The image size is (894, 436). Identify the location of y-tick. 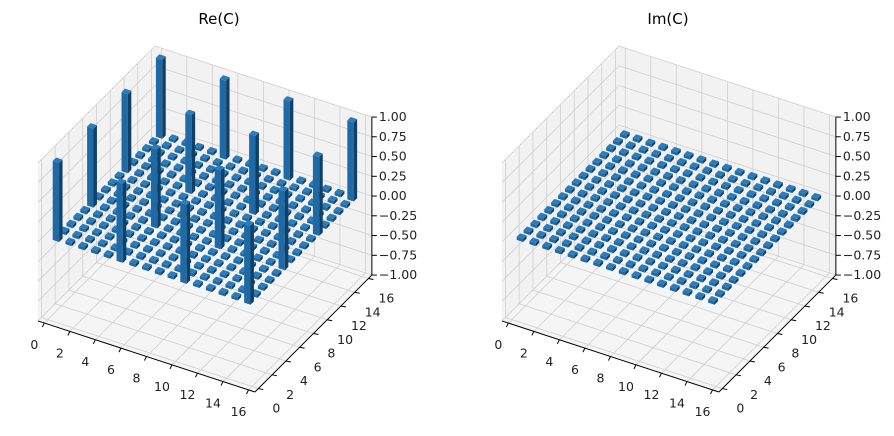
(288, 361).